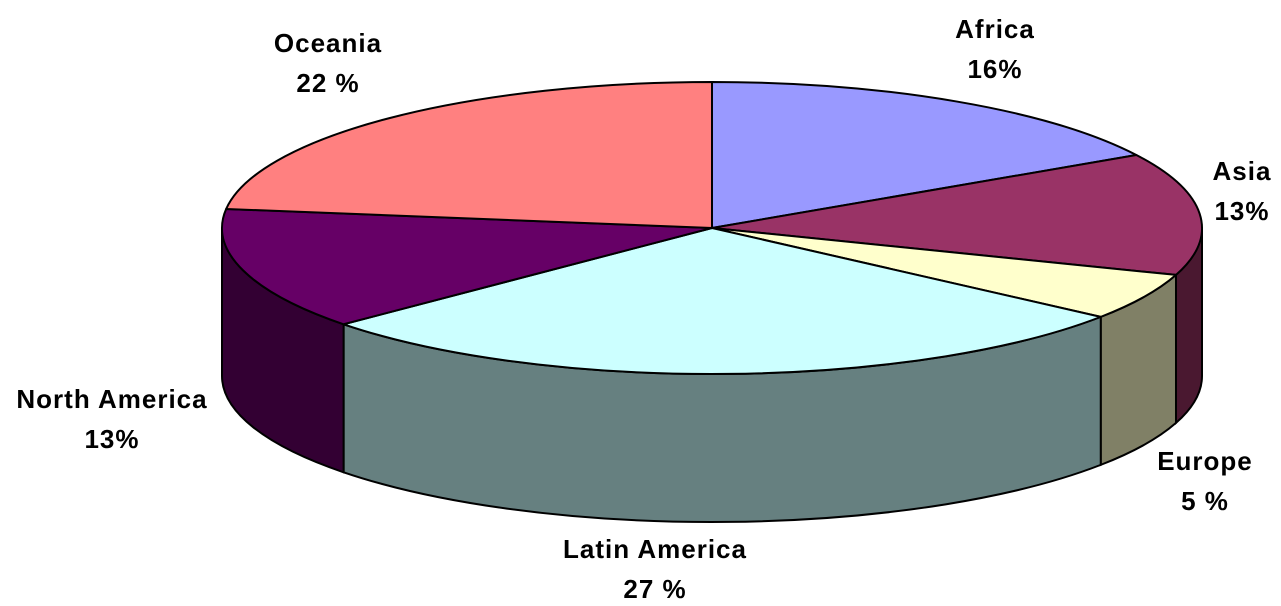 This screenshot has width=1281, height=606. I want to click on pie-slice-europe, so click(944, 272).